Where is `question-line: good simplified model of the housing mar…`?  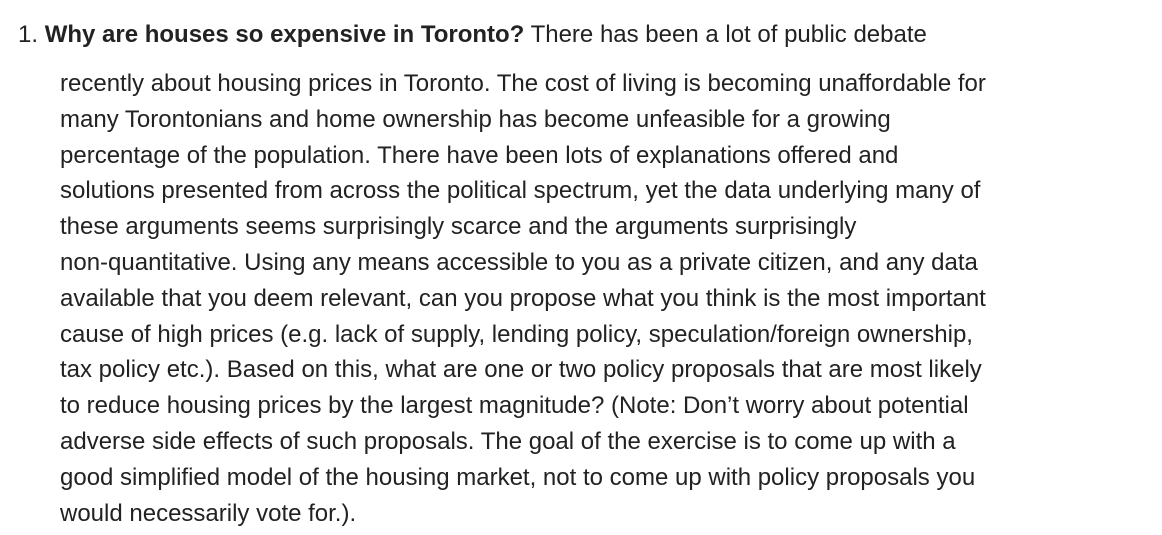 question-line: good simplified model of the housing mar… is located at coordinates (518, 477).